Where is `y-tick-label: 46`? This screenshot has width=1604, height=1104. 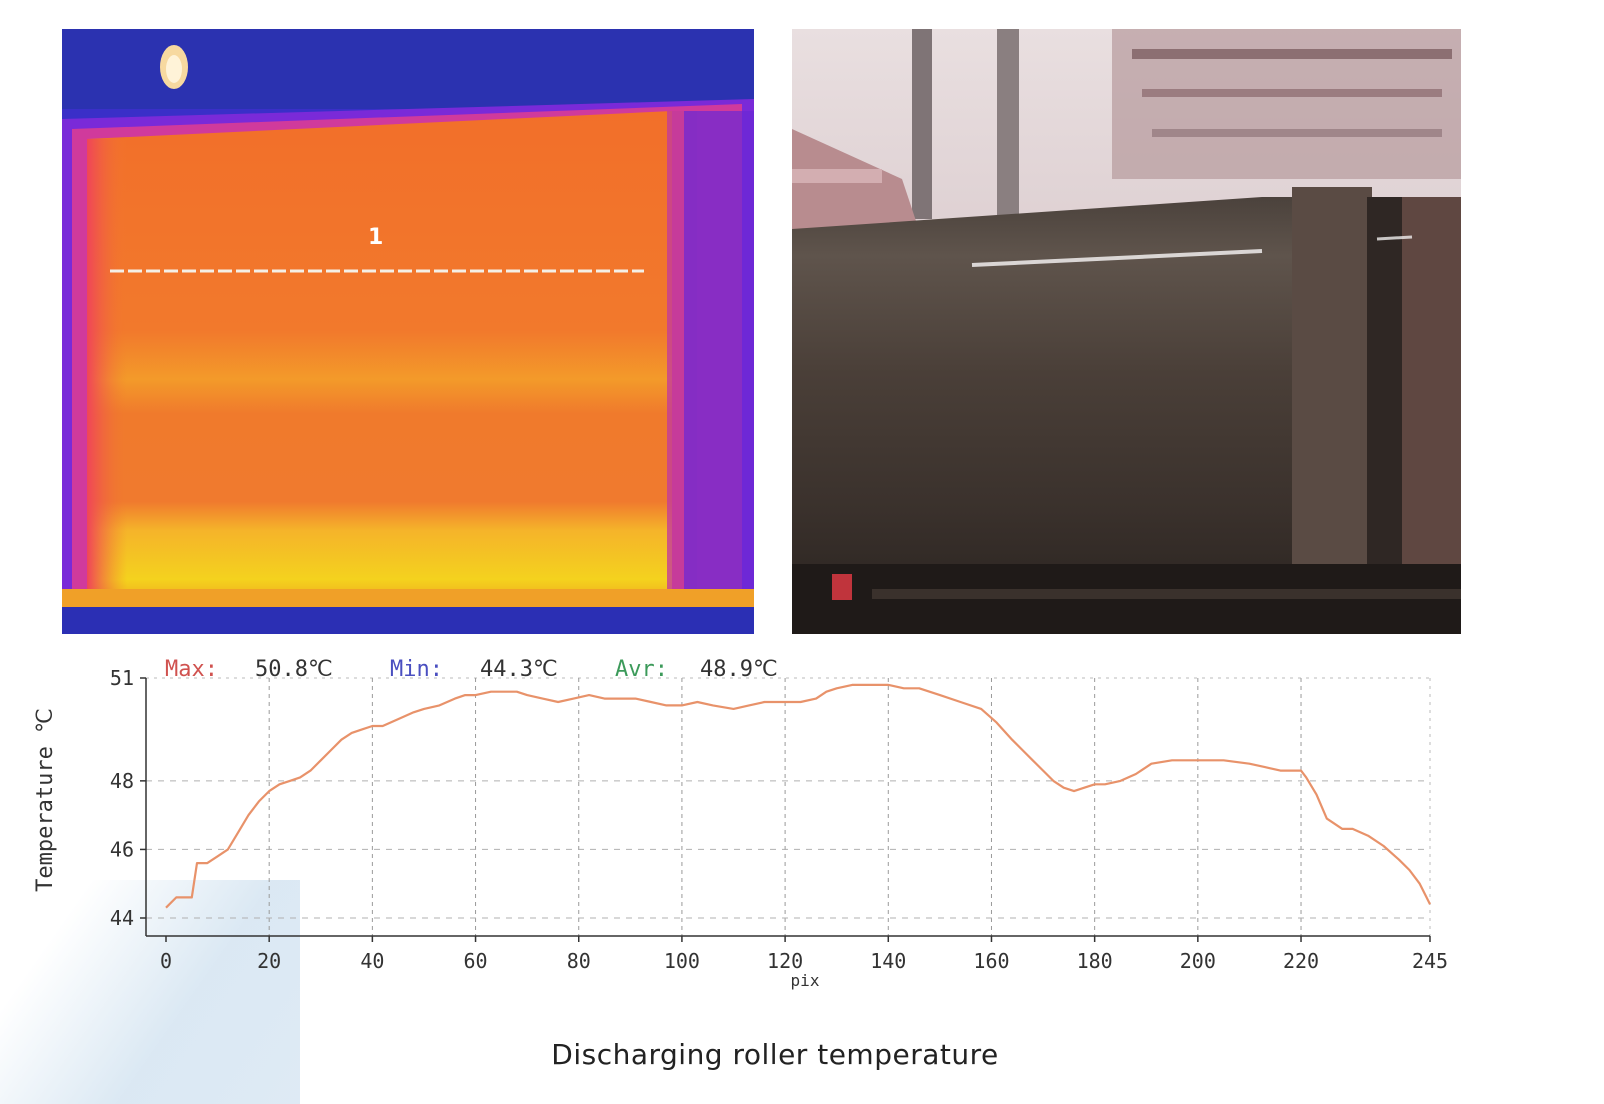
y-tick-label: 46 is located at coordinates (122, 849).